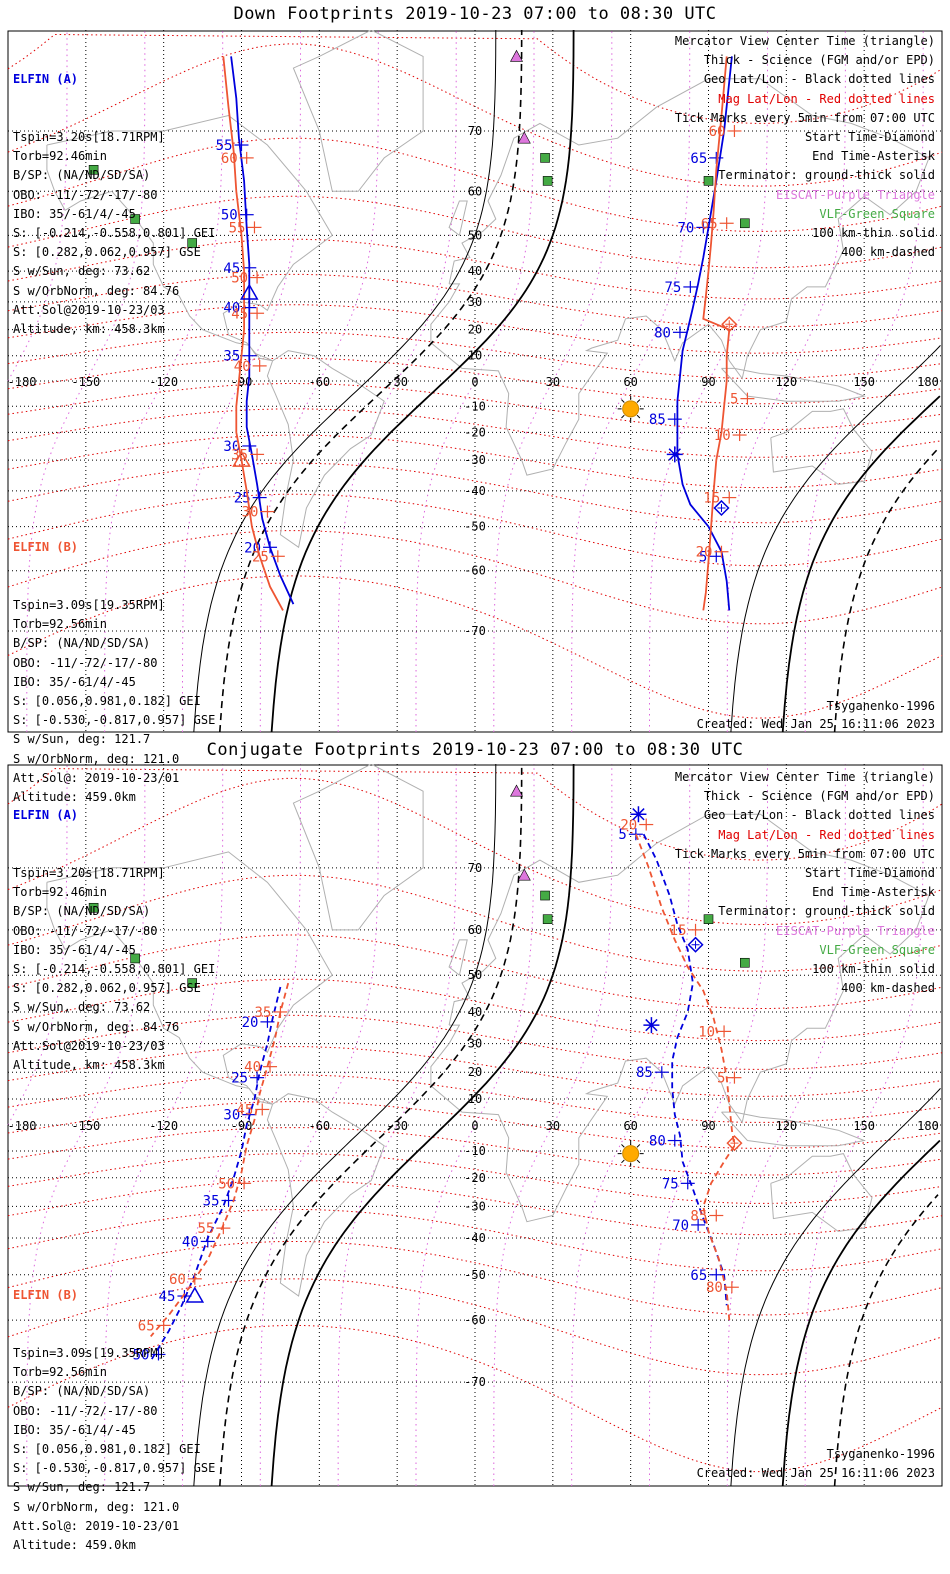 Image resolution: width=950 pixels, height=1574 pixels. I want to click on info-line: Torb=92.46min, so click(60, 892).